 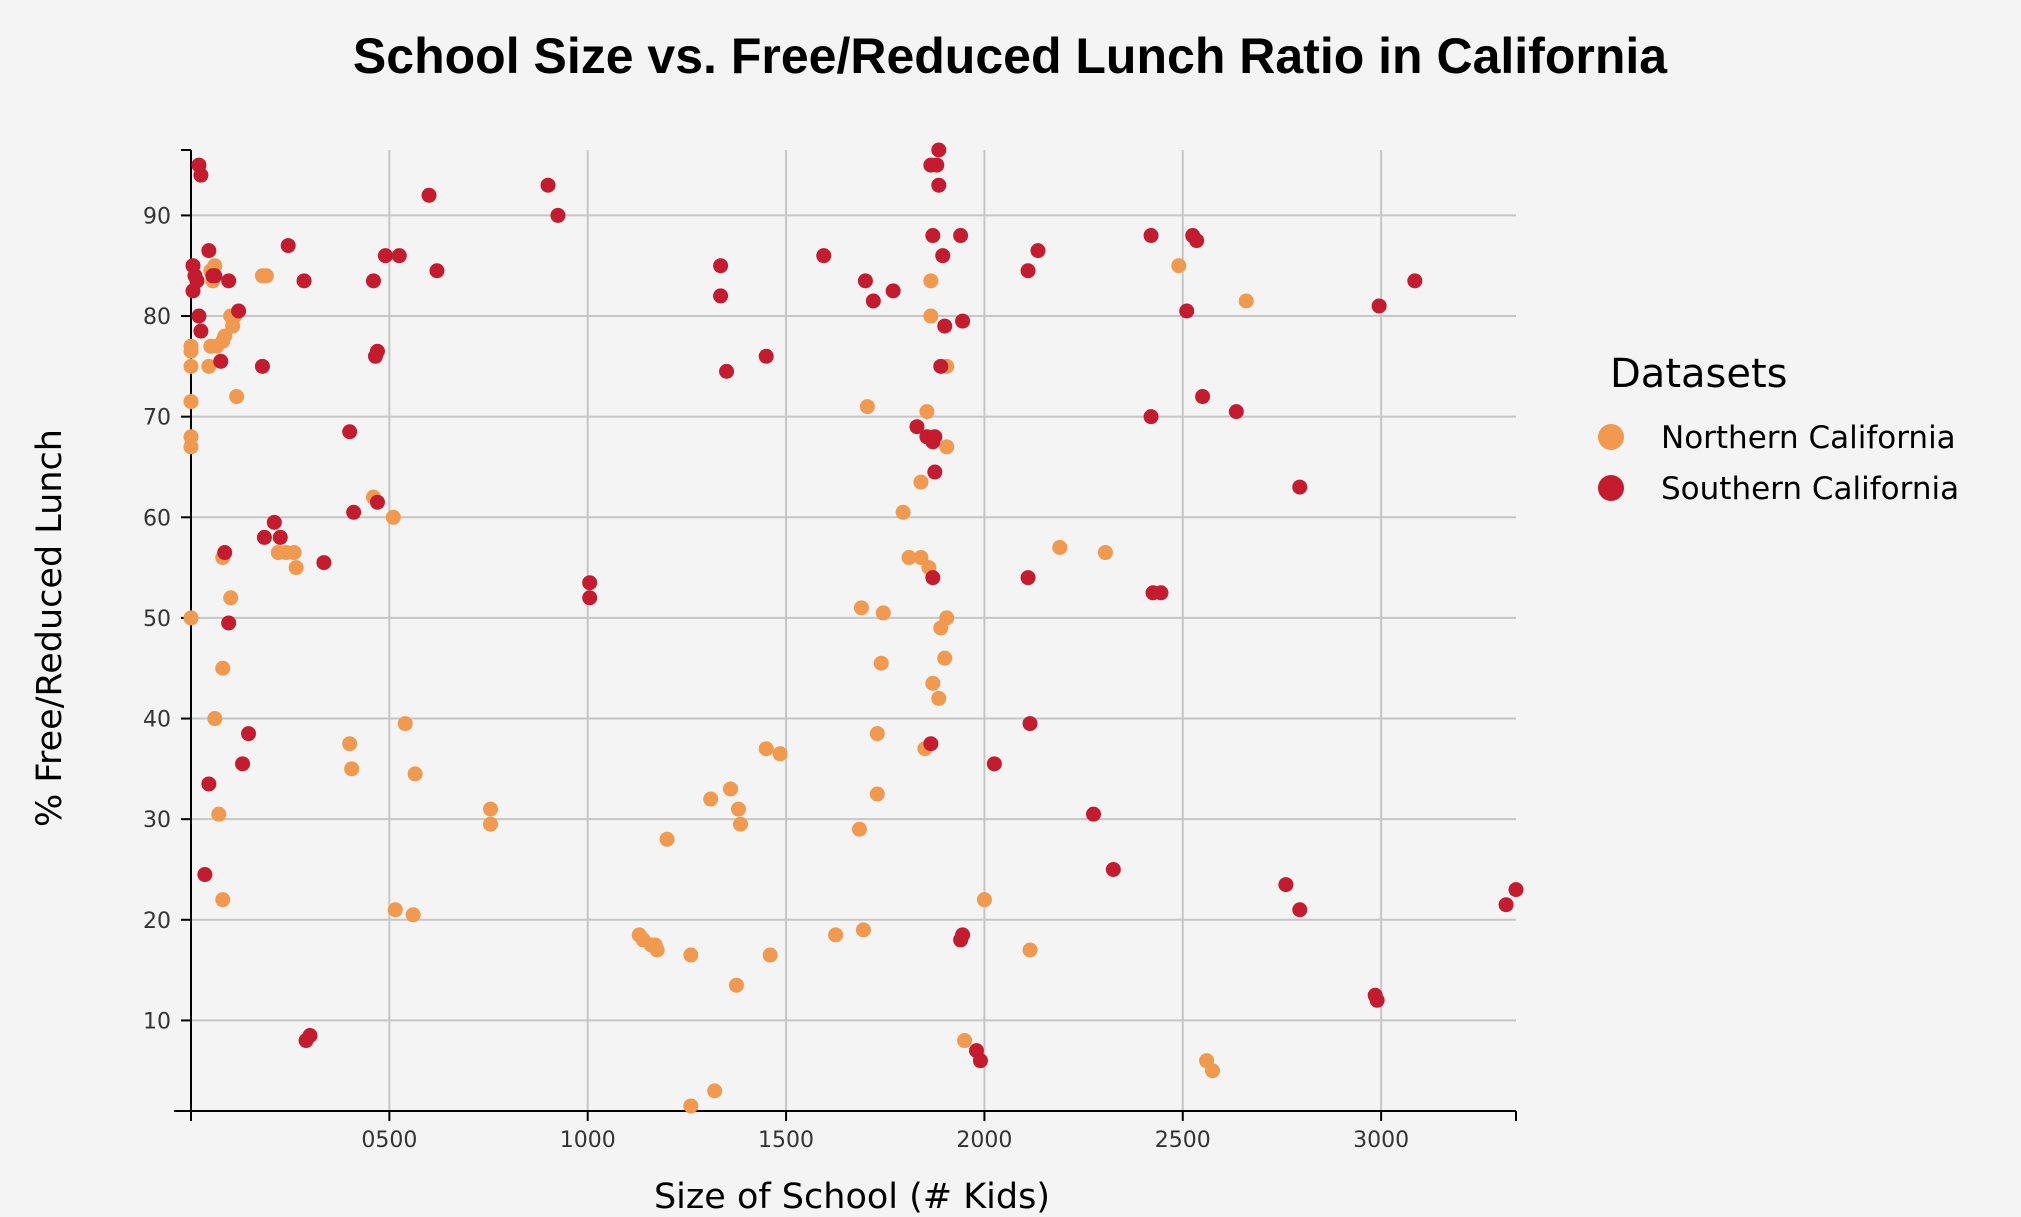 What do you see at coordinates (1381, 1140) in the screenshot?
I see `x-tick-label: 3000` at bounding box center [1381, 1140].